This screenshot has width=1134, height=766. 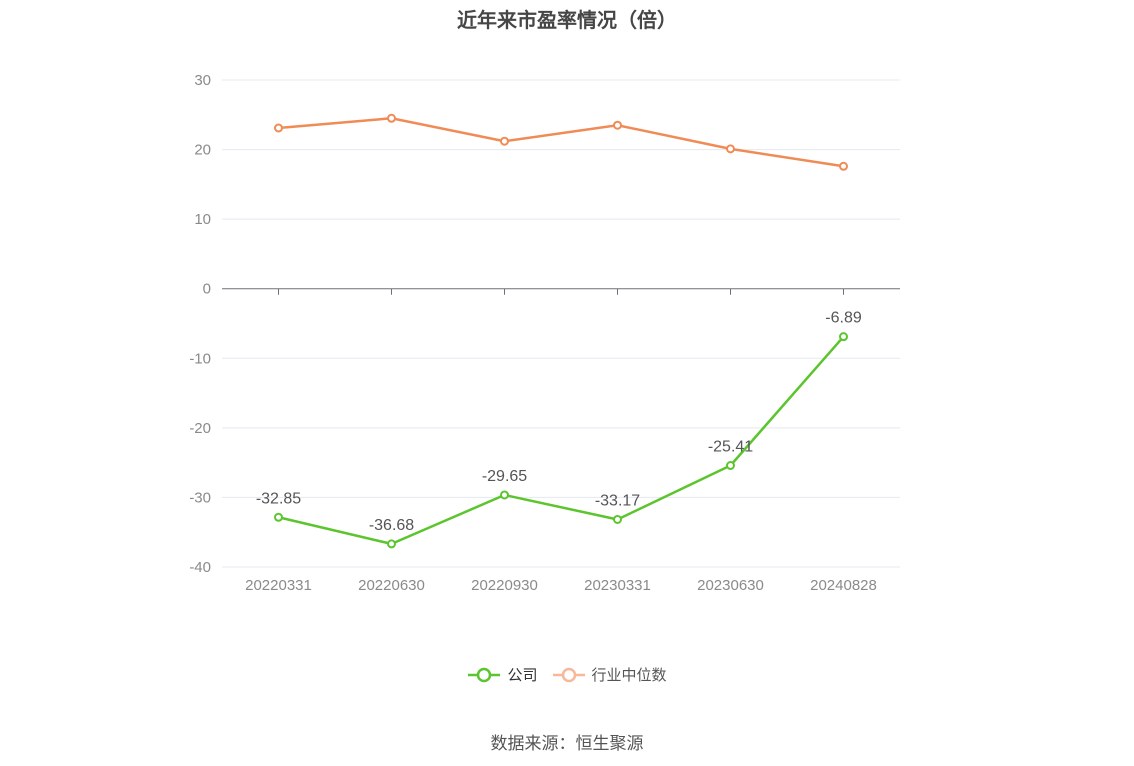 What do you see at coordinates (391, 525) in the screenshot?
I see `data-label: -36.68` at bounding box center [391, 525].